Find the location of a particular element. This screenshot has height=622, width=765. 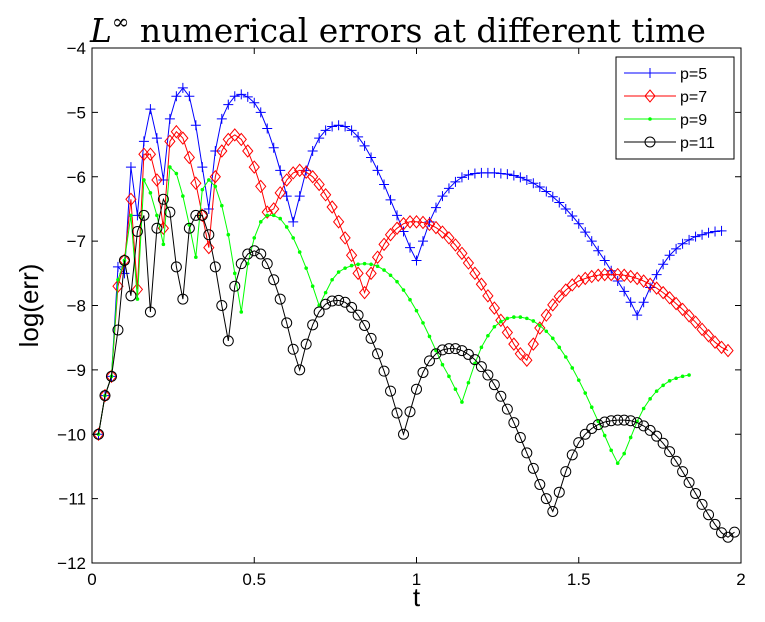

y-tick-label: −10 is located at coordinates (71, 434).